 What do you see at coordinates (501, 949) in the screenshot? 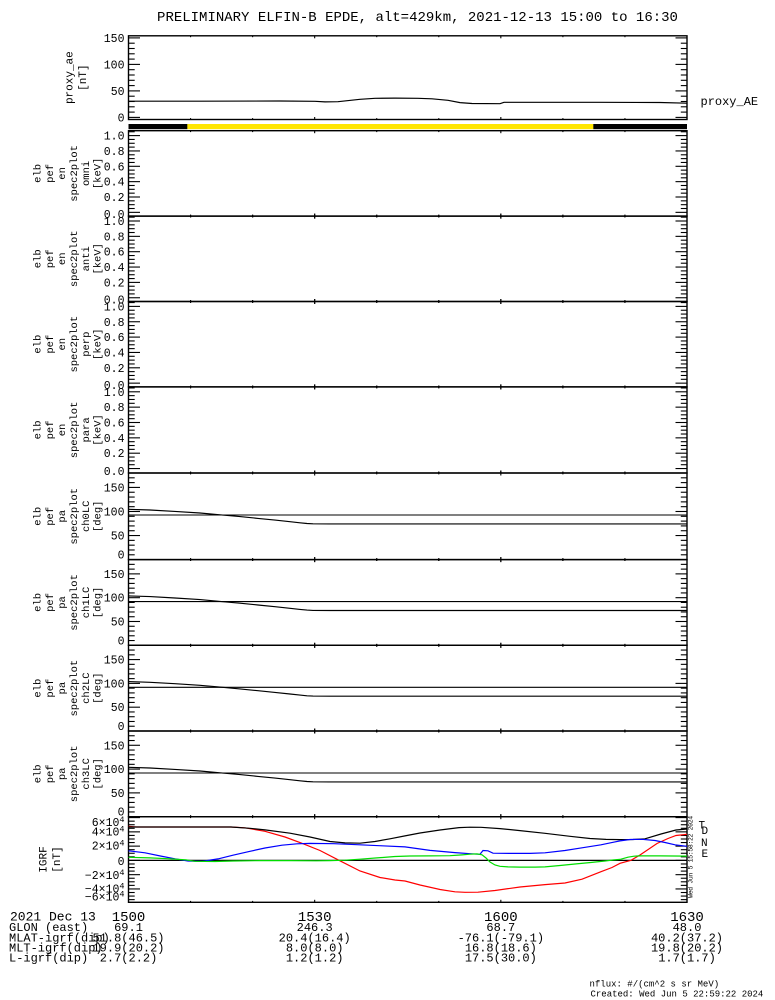
I see `svg-text: 16.8(18.6)` at bounding box center [501, 949].